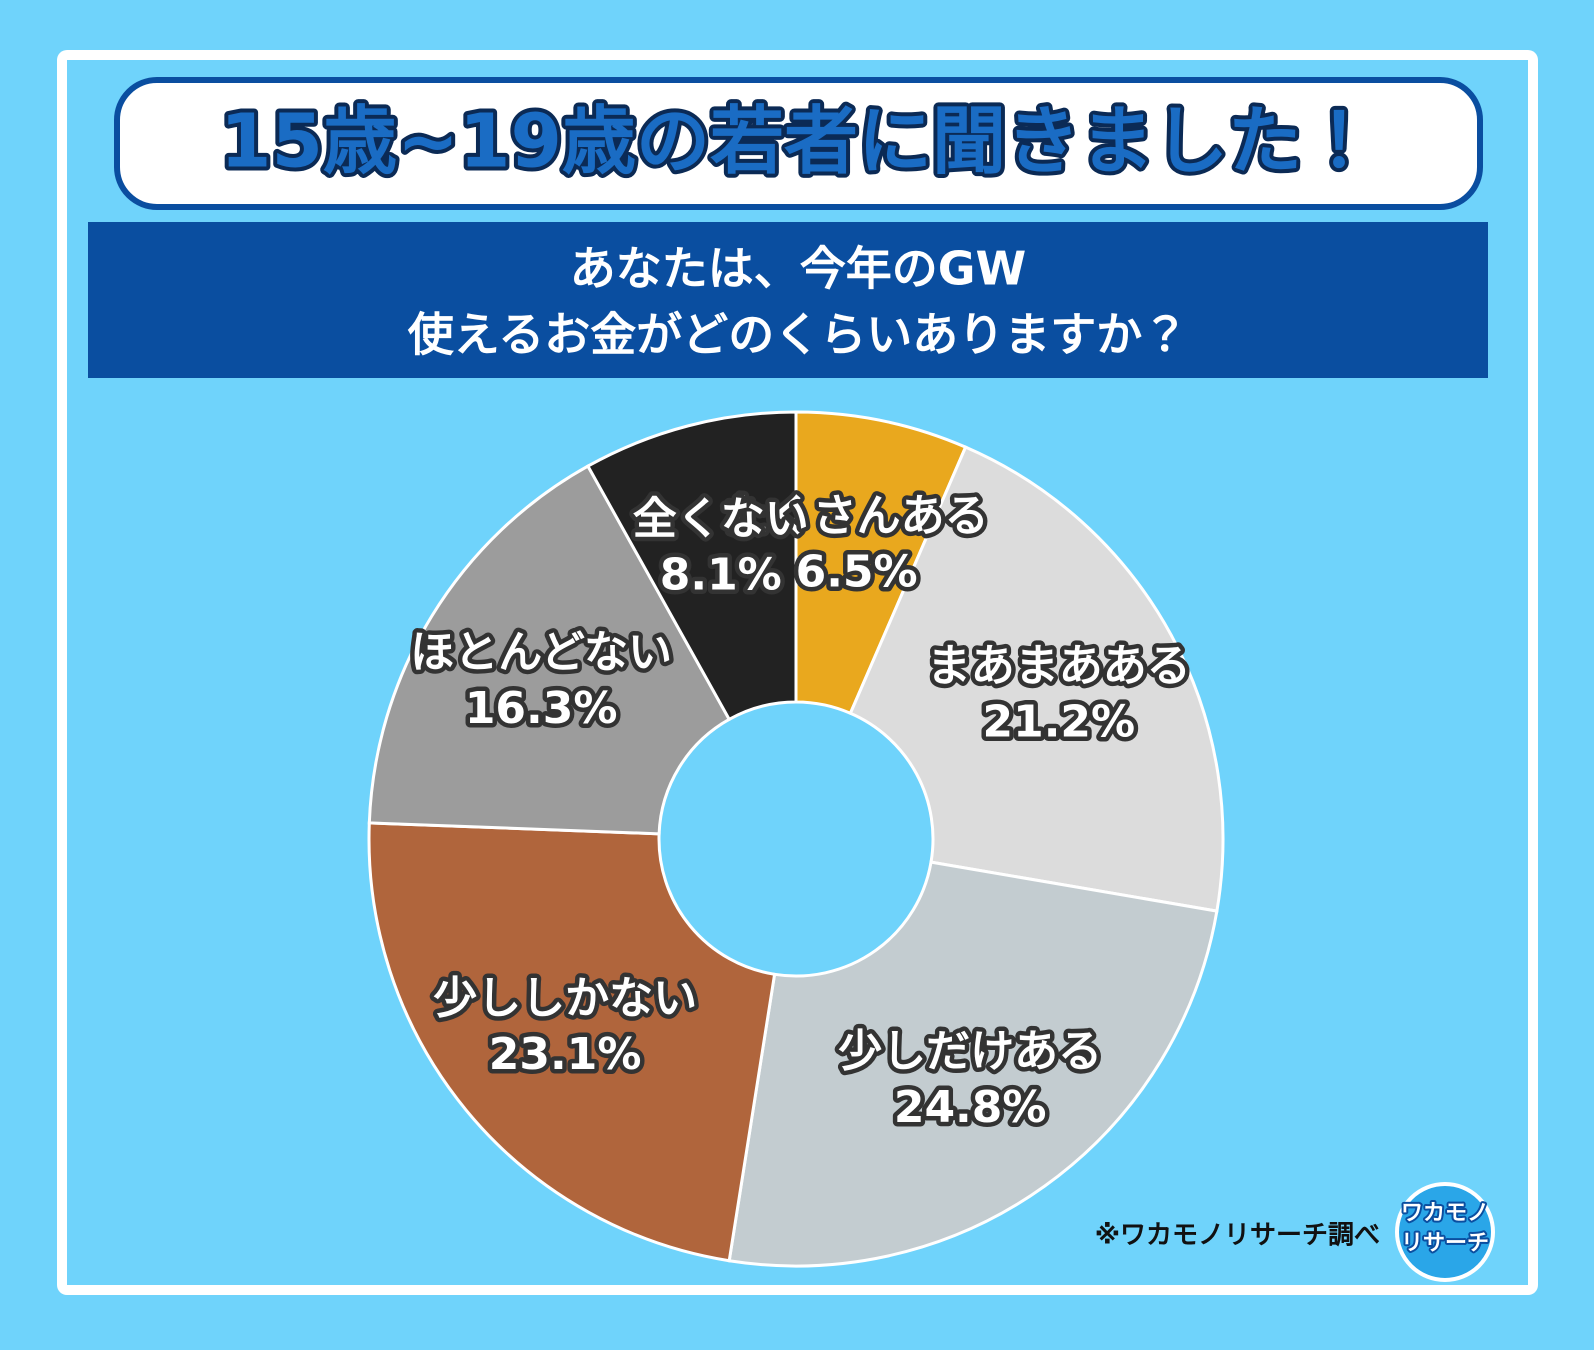  What do you see at coordinates (1445, 1213) in the screenshot?
I see `logo-text: ワカモノ` at bounding box center [1445, 1213].